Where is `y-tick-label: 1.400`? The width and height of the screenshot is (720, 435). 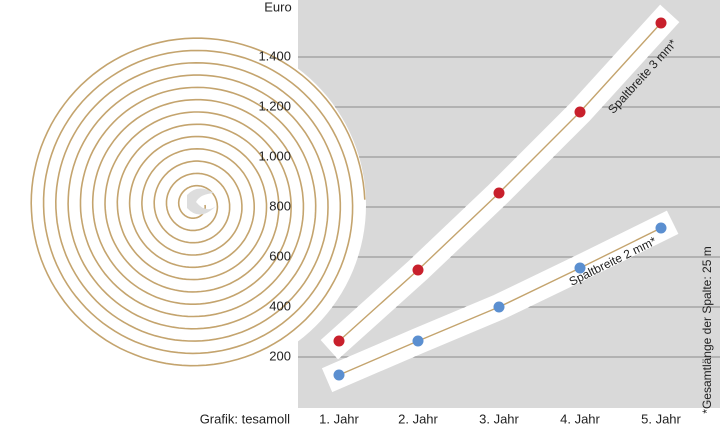
y-tick-label: 1.400 is located at coordinates (274, 55).